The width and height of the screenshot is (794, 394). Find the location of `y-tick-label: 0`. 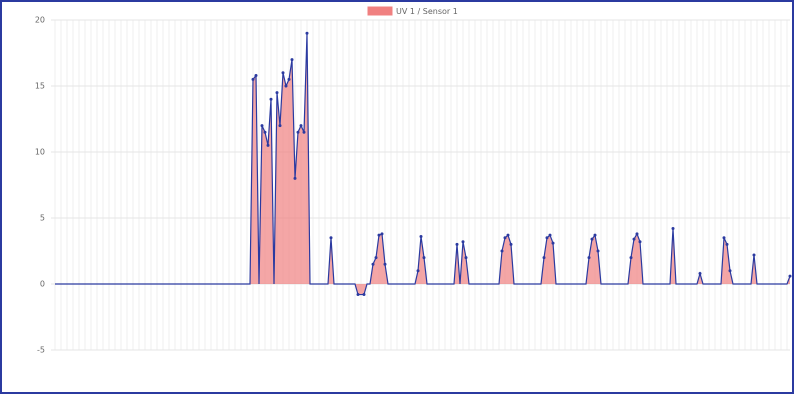

y-tick-label: 0 is located at coordinates (42, 284).